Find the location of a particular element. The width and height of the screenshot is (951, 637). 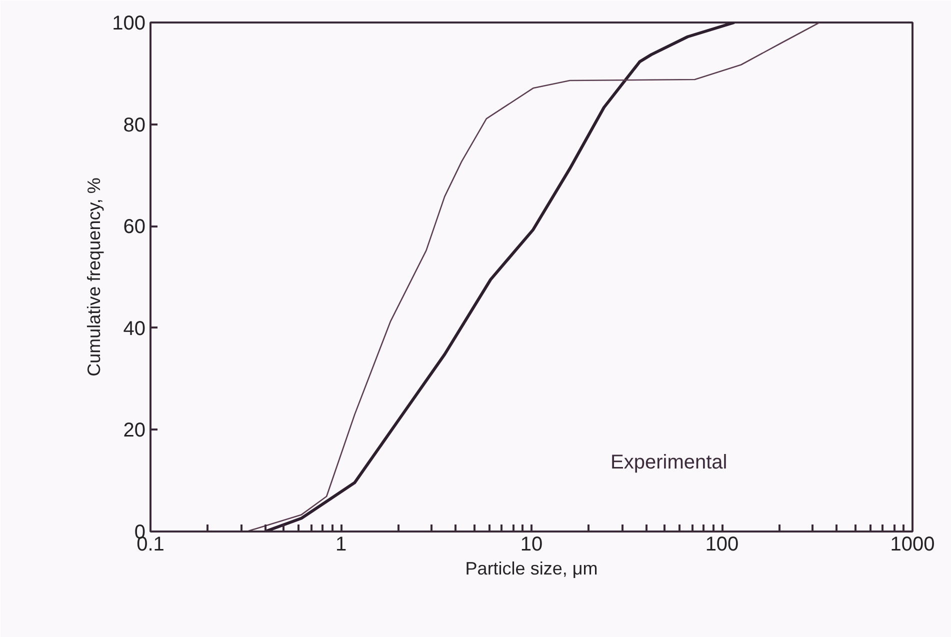

y-tick-label: 80 is located at coordinates (134, 125).